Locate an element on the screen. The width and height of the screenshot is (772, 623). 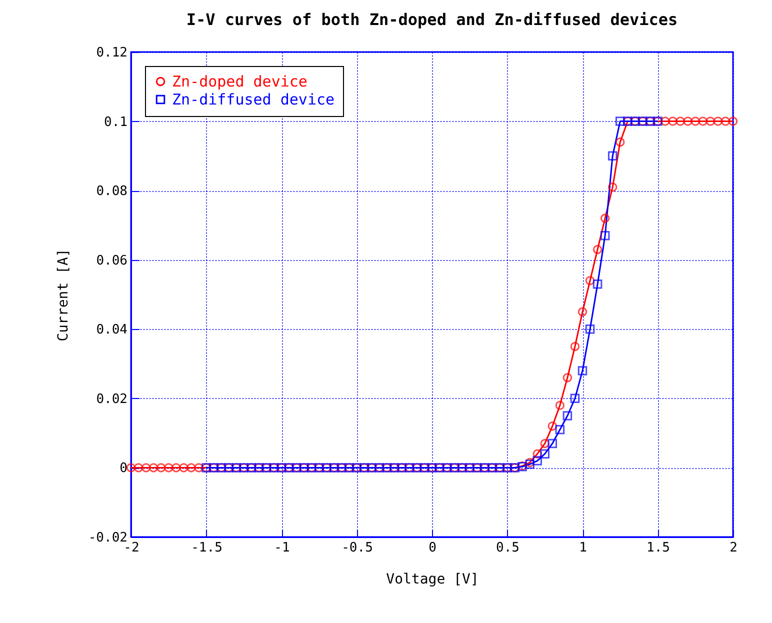
chart-title: I-V curves of both Zn-doped and Zn-diffused devices is located at coordinates (432, 19).